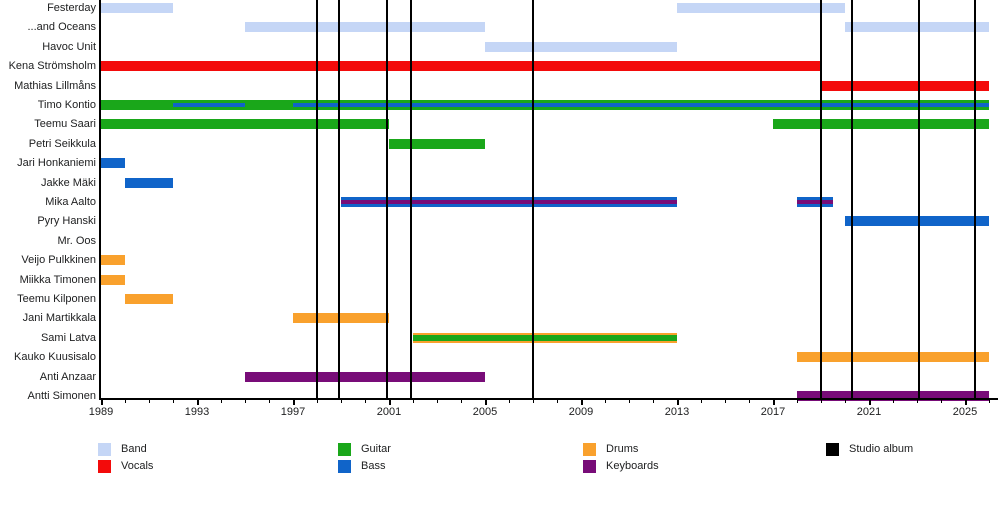 The image size is (1000, 520). What do you see at coordinates (137, 466) in the screenshot?
I see `legend-label-vocals: Vocals` at bounding box center [137, 466].